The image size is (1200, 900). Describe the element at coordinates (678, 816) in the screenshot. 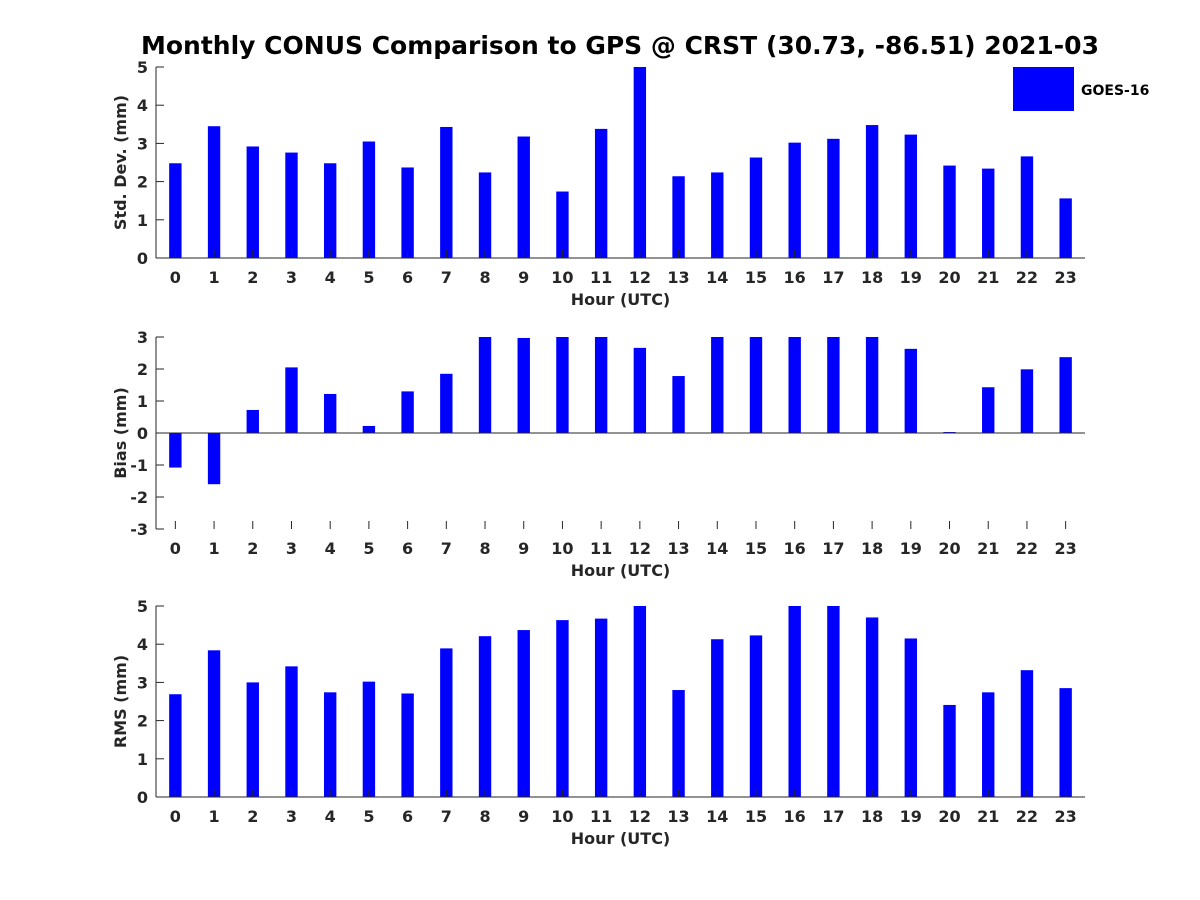

I see `x-tick-label: 13` at that location.